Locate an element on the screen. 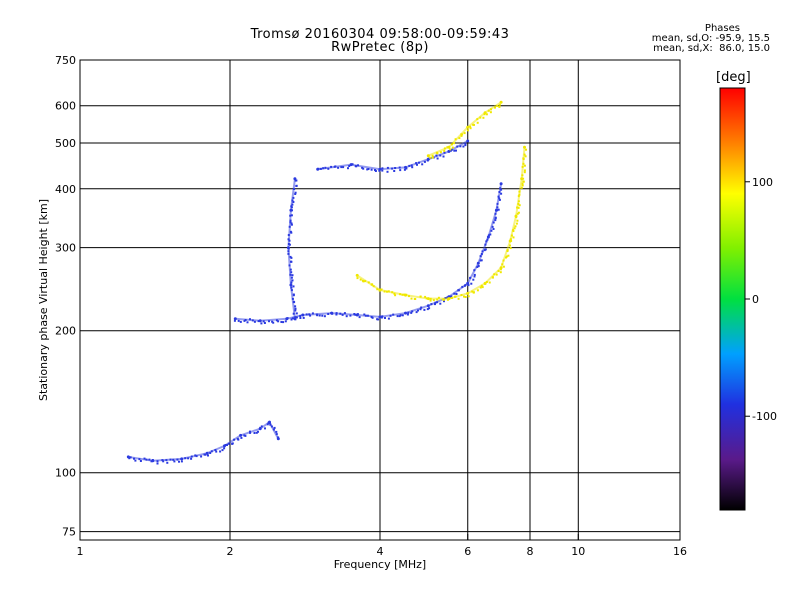 The height and width of the screenshot is (600, 800). x-tick-label: 1 is located at coordinates (80, 551).